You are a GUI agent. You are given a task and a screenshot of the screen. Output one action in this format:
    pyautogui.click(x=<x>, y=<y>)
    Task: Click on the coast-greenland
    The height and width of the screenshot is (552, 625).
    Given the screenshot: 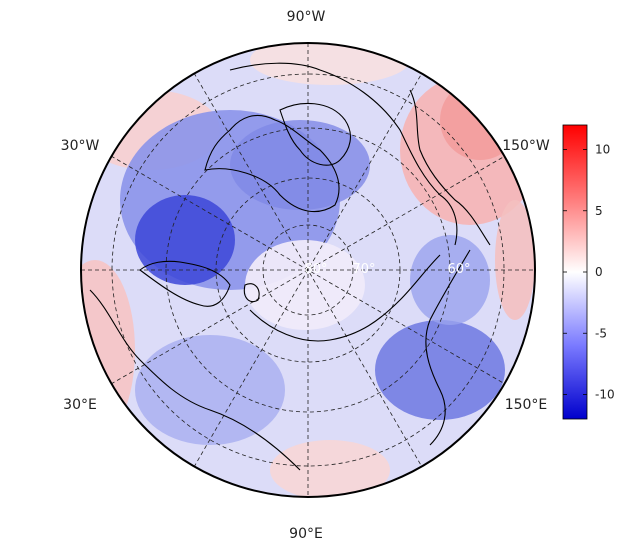 What is the action you would take?
    pyautogui.click(x=272, y=164)
    